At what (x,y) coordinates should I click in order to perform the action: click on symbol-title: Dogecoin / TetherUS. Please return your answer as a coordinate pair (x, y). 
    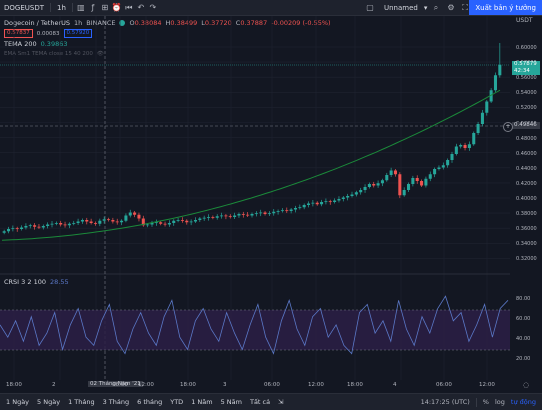
    Looking at the image, I should click on (37, 23).